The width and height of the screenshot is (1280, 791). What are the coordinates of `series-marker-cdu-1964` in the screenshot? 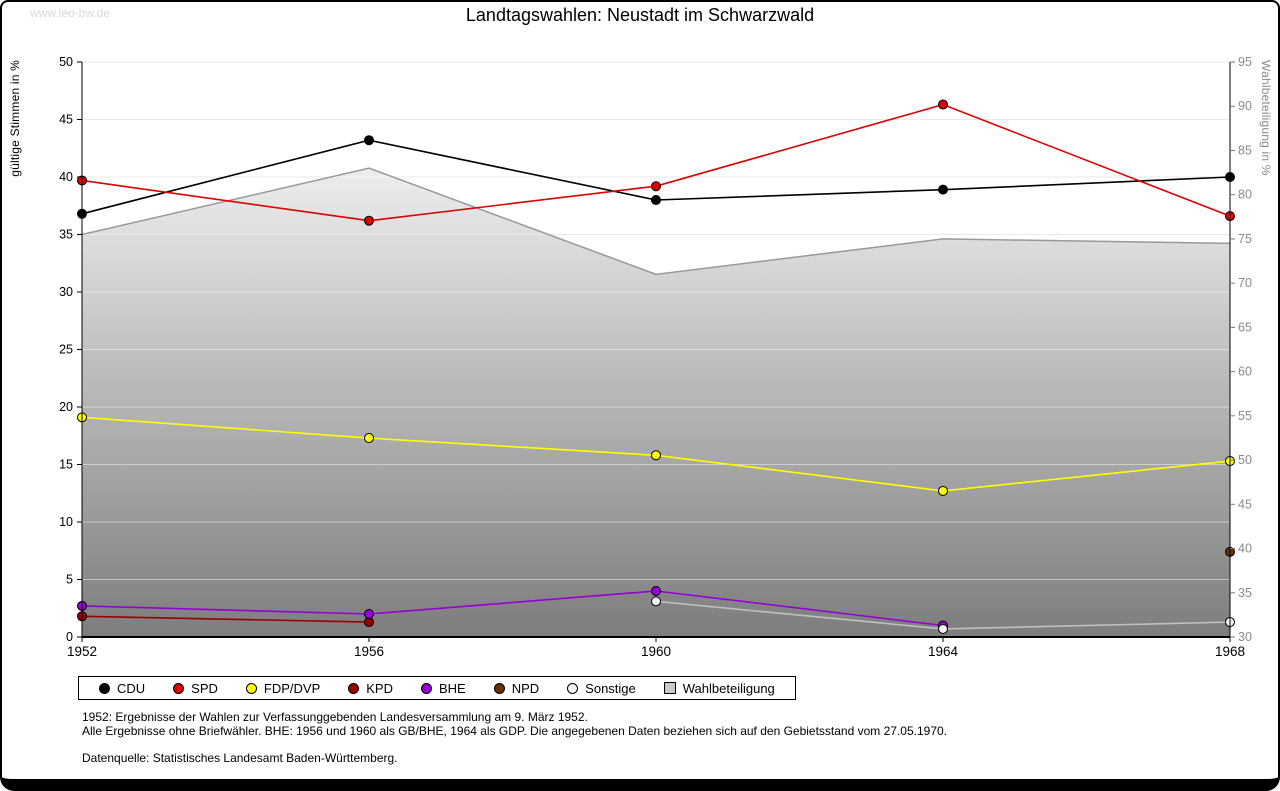 It's located at (943, 189).